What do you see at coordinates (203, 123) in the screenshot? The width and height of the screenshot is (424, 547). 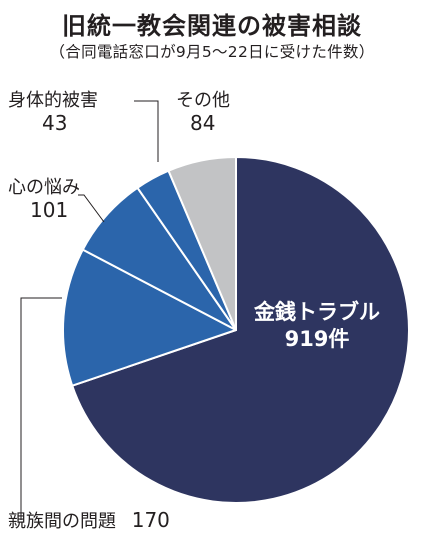 I see `slice-label-sonota-value: 84` at bounding box center [203, 123].